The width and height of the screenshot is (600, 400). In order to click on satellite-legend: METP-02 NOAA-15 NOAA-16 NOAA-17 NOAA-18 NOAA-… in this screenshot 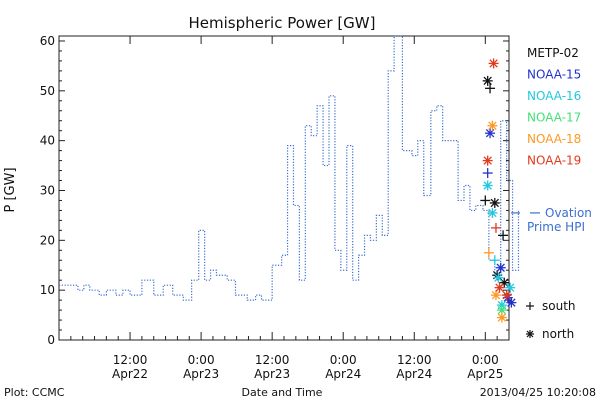, I will do `click(554, 107)`.